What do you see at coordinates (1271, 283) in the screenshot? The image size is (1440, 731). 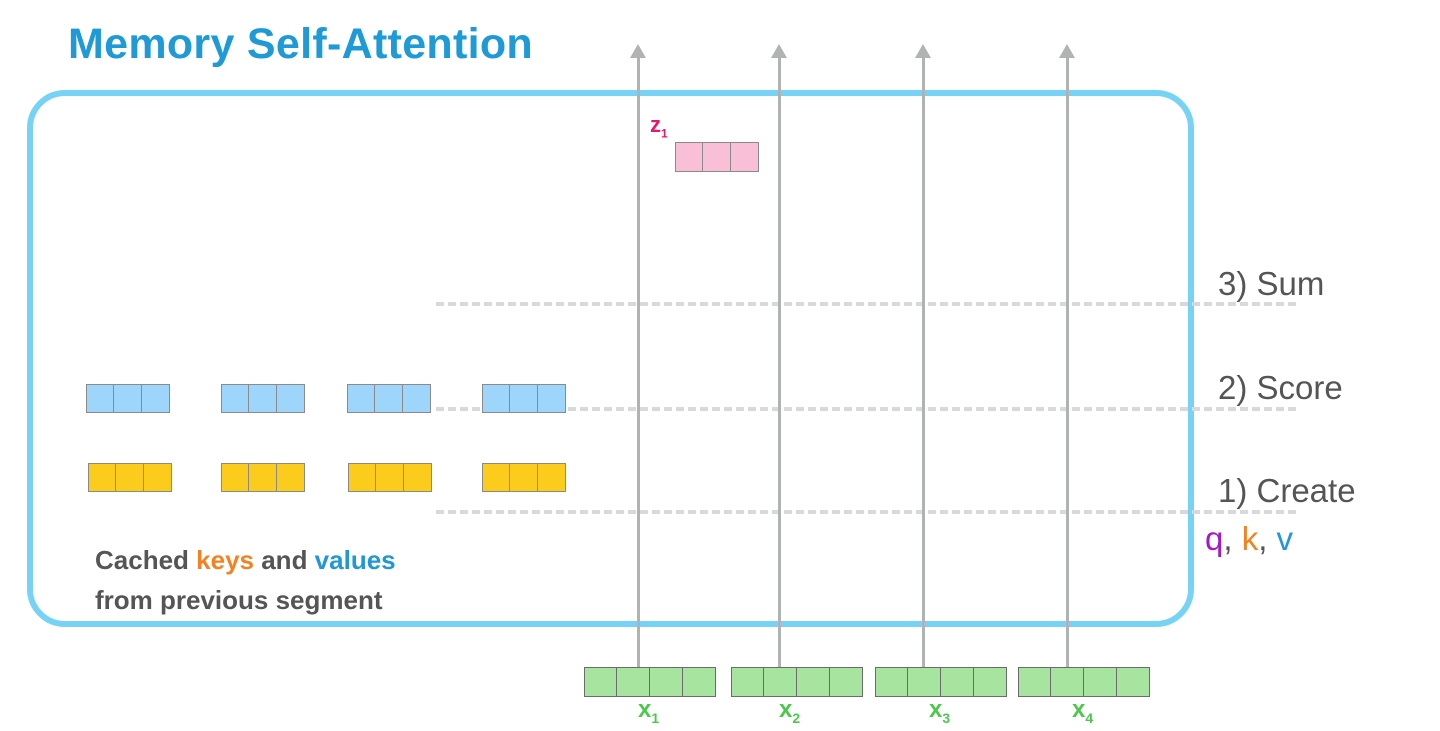 I see `stage-sum-label: 3) Sum` at bounding box center [1271, 283].